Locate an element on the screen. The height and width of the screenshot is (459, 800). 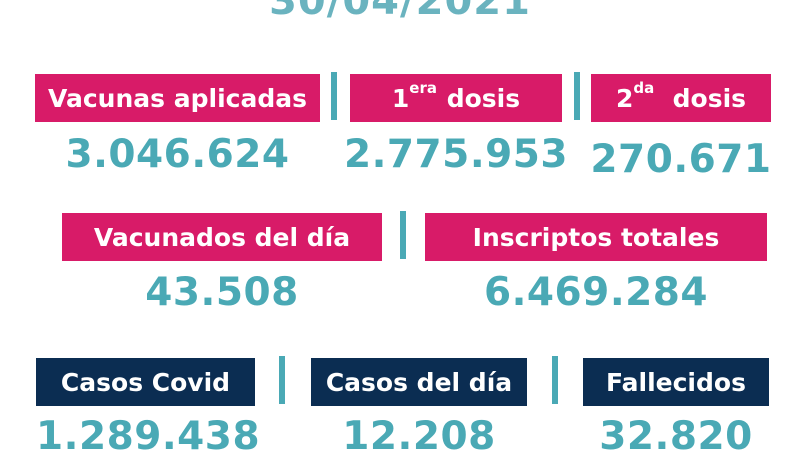
primera-dosis-value: 2.775.953 is located at coordinates (456, 154).